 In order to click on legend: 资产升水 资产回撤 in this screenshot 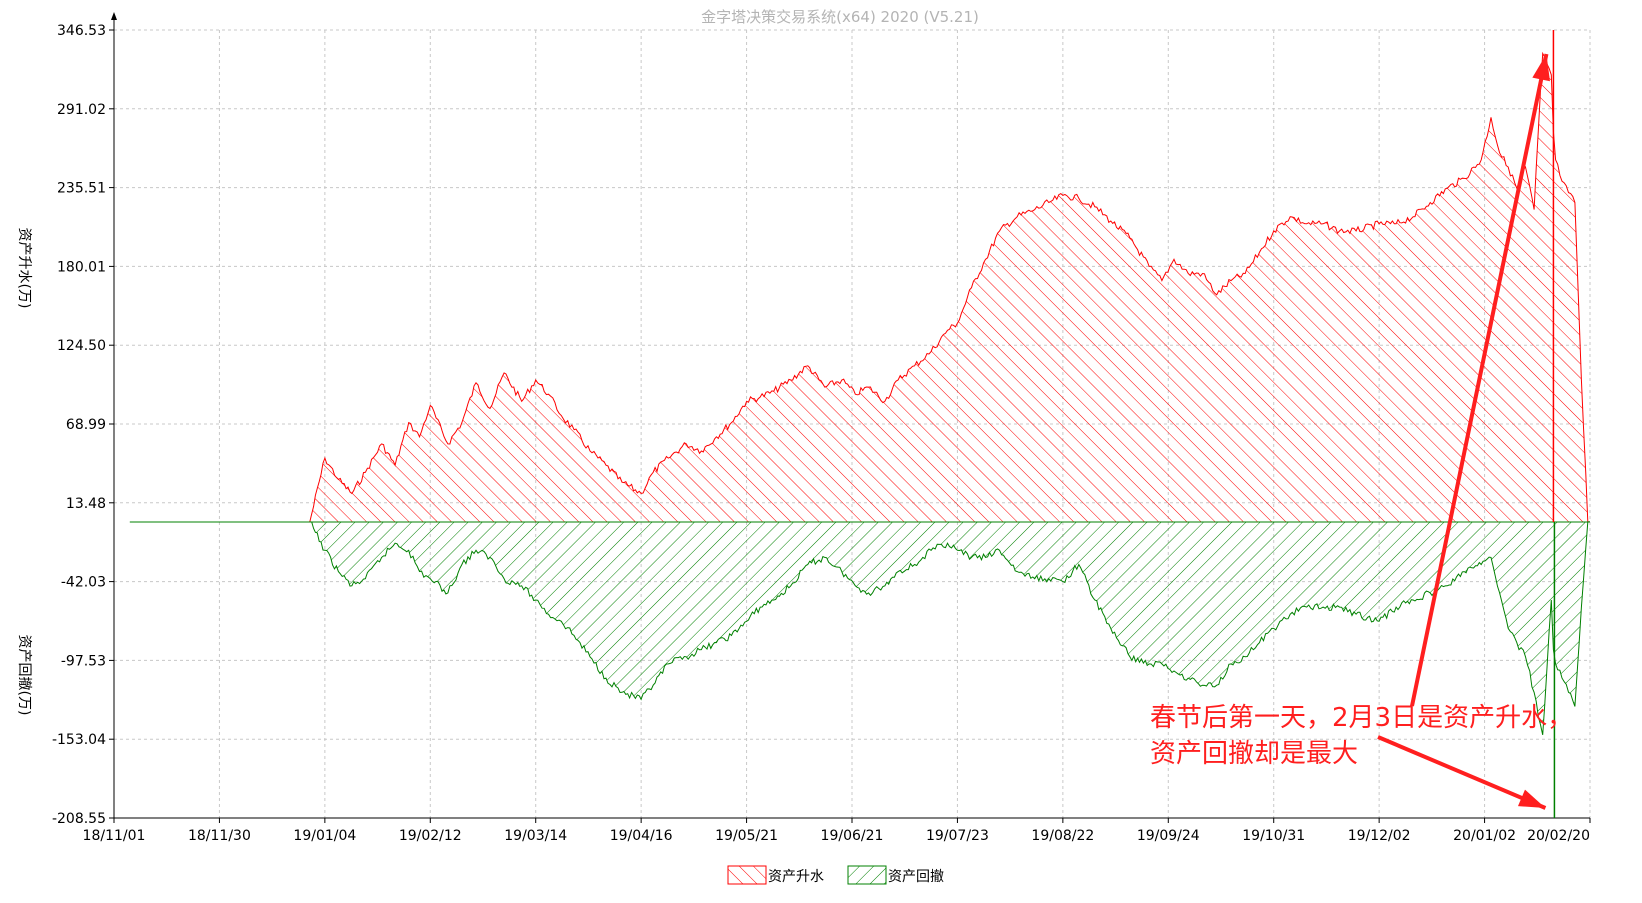, I will do `click(835, 875)`.